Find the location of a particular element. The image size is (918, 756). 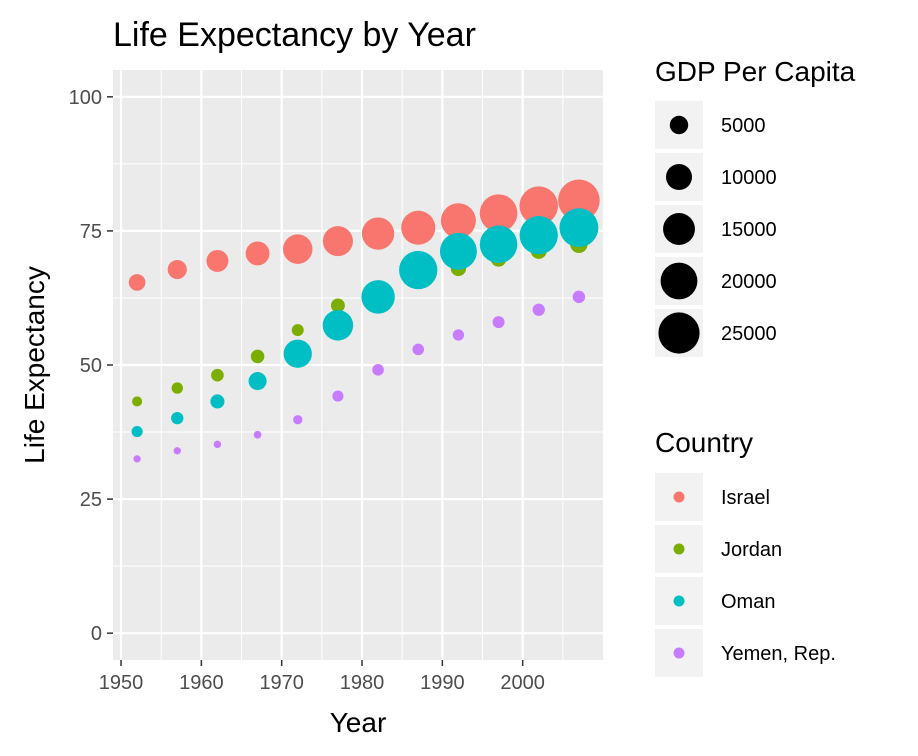

size-legend-label: 15000 is located at coordinates (749, 230).